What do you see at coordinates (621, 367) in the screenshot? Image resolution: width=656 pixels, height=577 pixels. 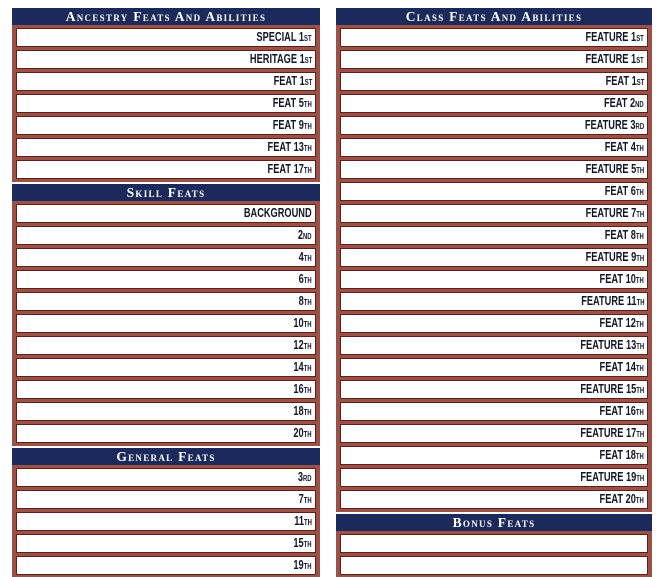 I see `feat-slot-label: FEAT 14TH` at bounding box center [621, 367].